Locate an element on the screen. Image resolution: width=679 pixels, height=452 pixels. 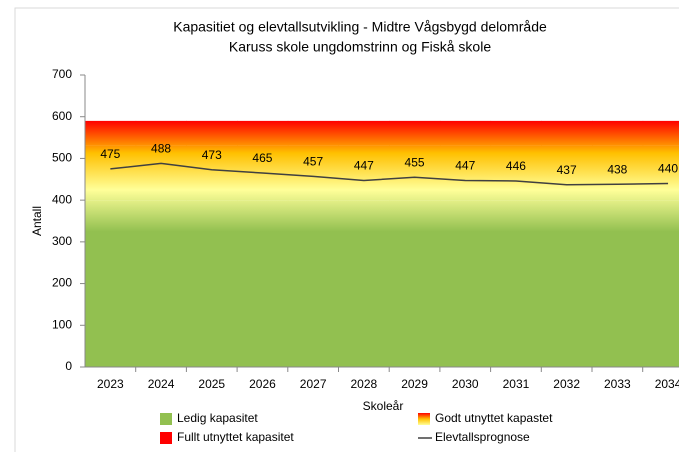
legend-label: Elevtallsprognose is located at coordinates (482, 437).